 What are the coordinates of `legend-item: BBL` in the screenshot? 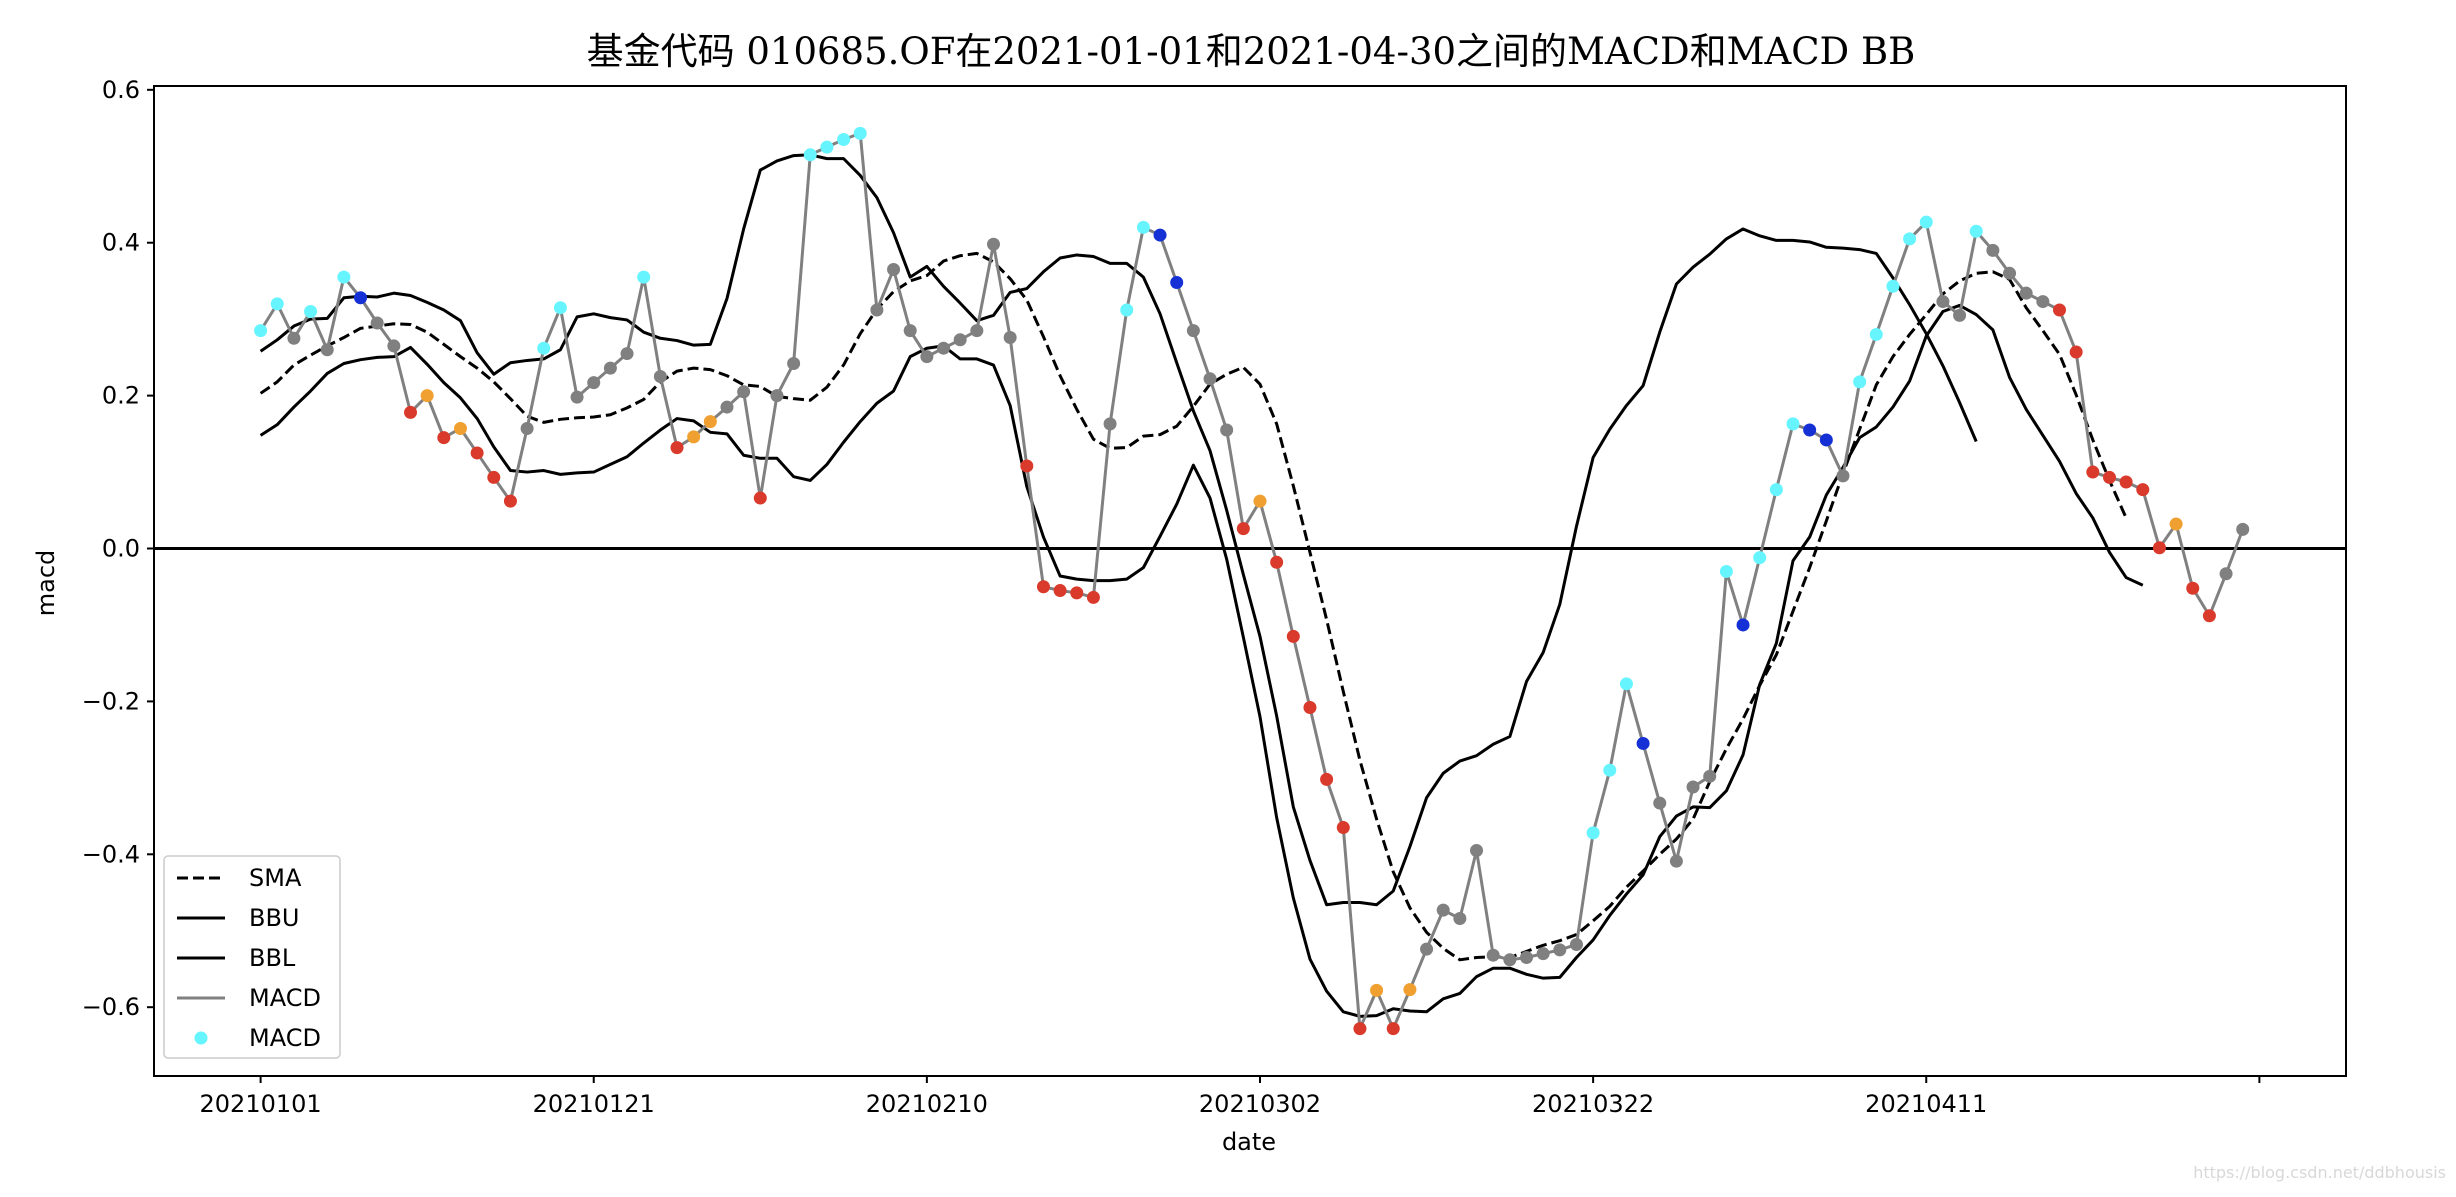 It's located at (236, 958).